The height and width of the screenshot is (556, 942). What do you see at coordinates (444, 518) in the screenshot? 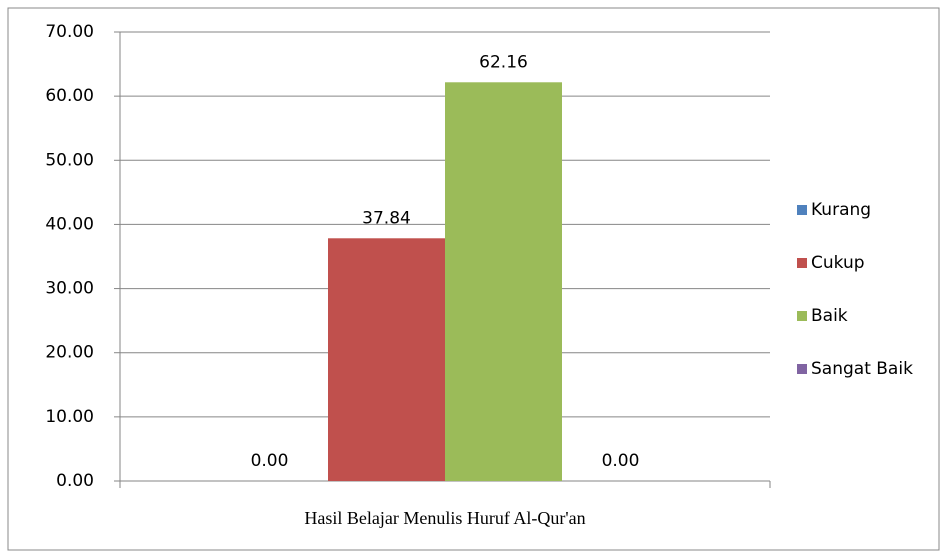
I see `x-tick-label: Hasil Belajar Menulis Huruf Al-Qur'an` at bounding box center [444, 518].